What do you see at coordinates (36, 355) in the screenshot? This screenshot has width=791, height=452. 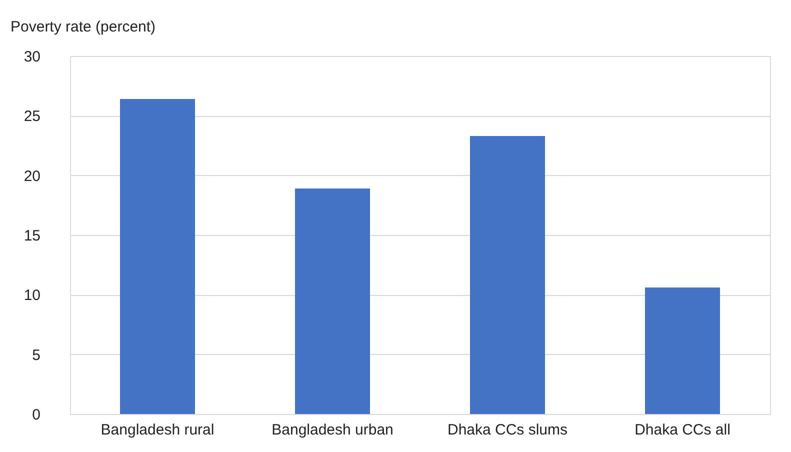 I see `y-tick-label: 5` at bounding box center [36, 355].